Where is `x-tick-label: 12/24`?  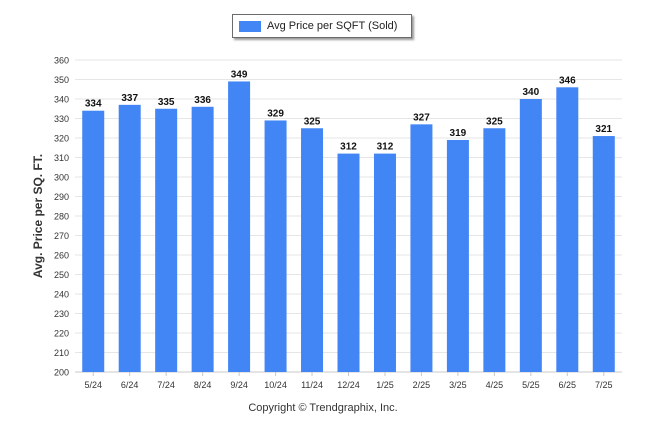
x-tick-label: 12/24 is located at coordinates (348, 385).